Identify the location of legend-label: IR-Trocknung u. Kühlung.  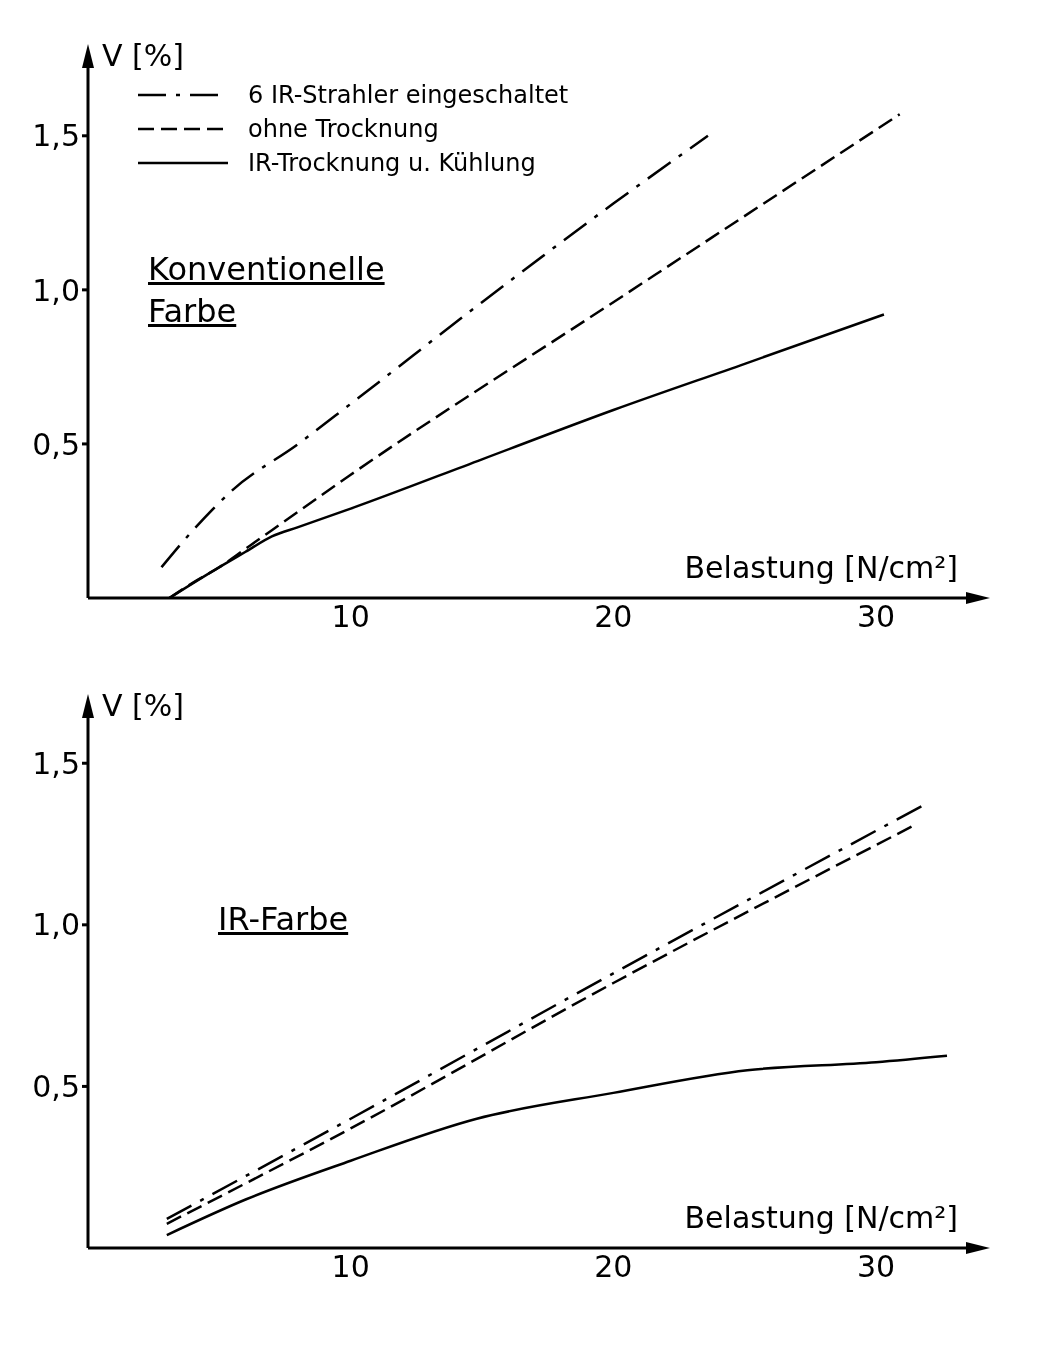
(392, 163).